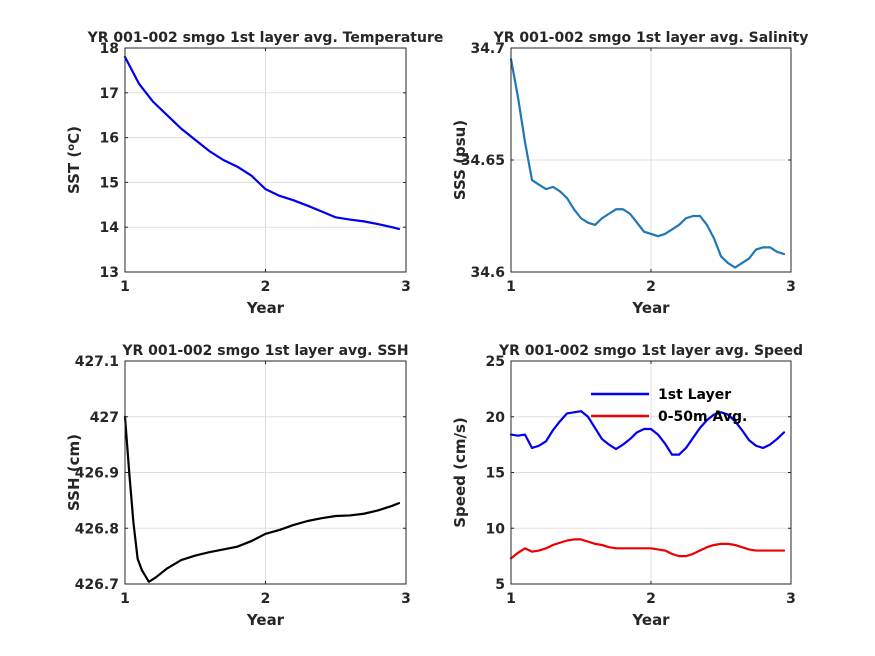 The image size is (875, 656). Describe the element at coordinates (109, 94) in the screenshot. I see `y-tick-label: 17` at that location.